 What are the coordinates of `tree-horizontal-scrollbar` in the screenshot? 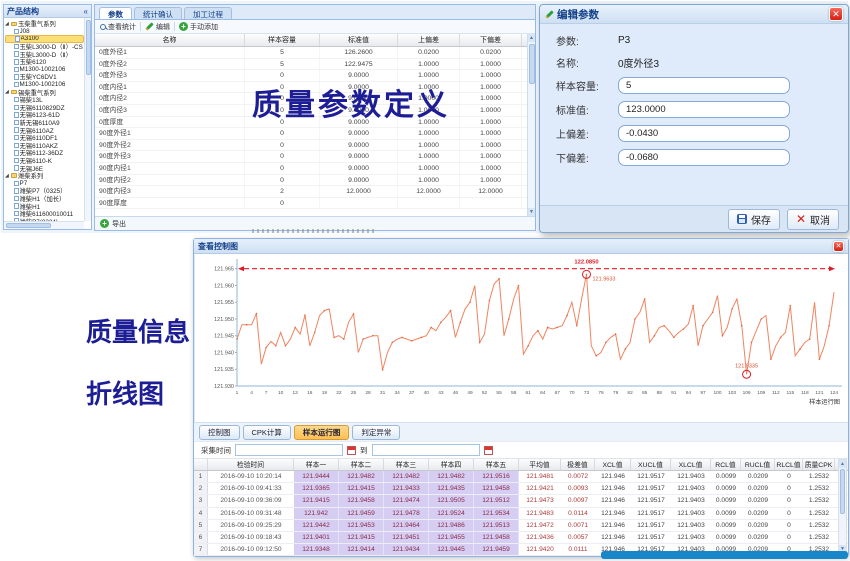 It's located at (44, 225).